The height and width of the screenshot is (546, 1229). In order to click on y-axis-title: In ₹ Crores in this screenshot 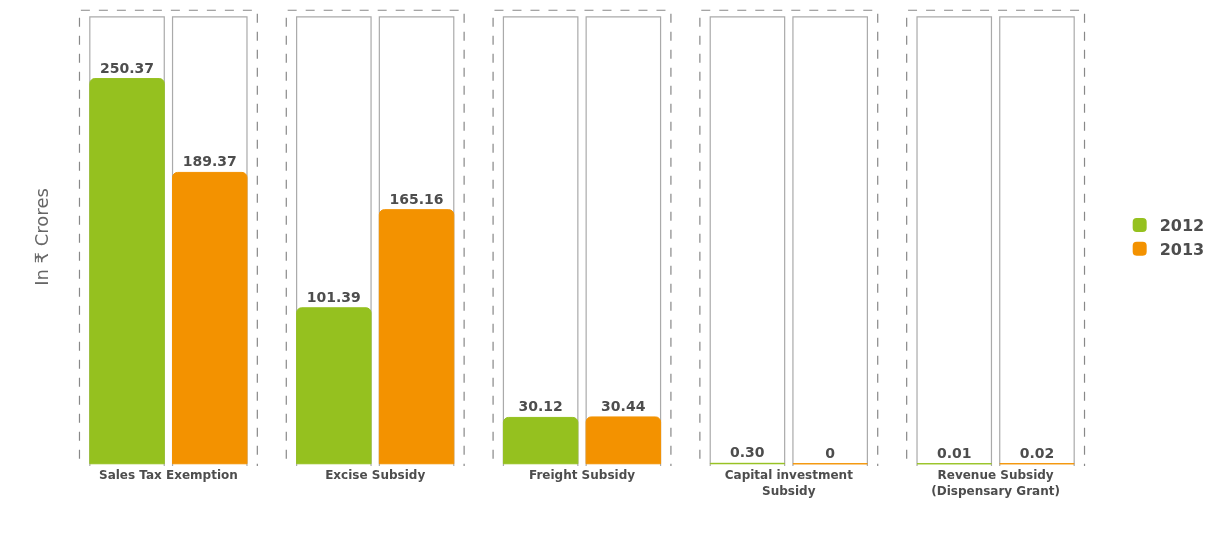, I will do `click(42, 237)`.